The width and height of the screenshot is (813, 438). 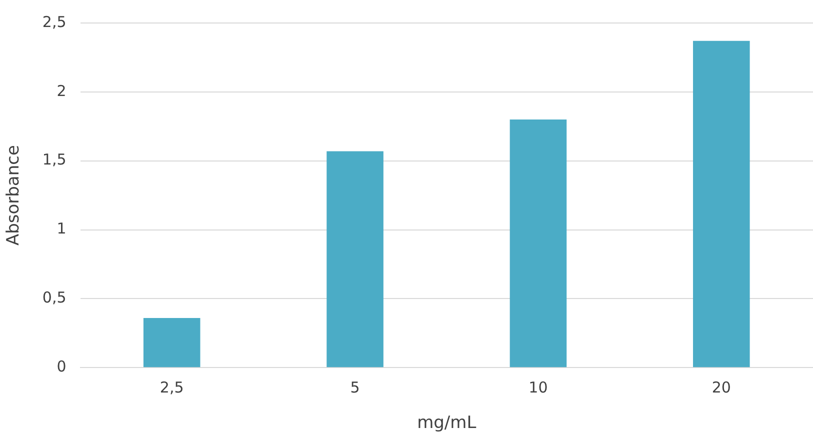 I want to click on x-tick-label: 5, so click(x=355, y=387).